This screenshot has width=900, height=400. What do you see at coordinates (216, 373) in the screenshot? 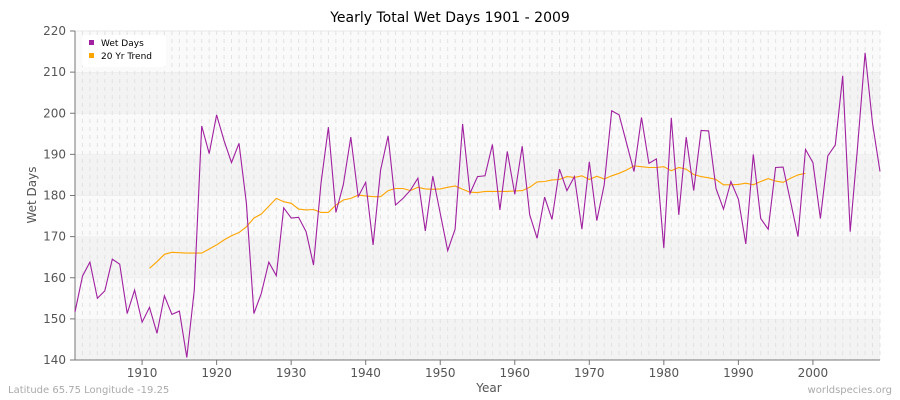
I see `x-tick-label: 1920` at bounding box center [216, 373].